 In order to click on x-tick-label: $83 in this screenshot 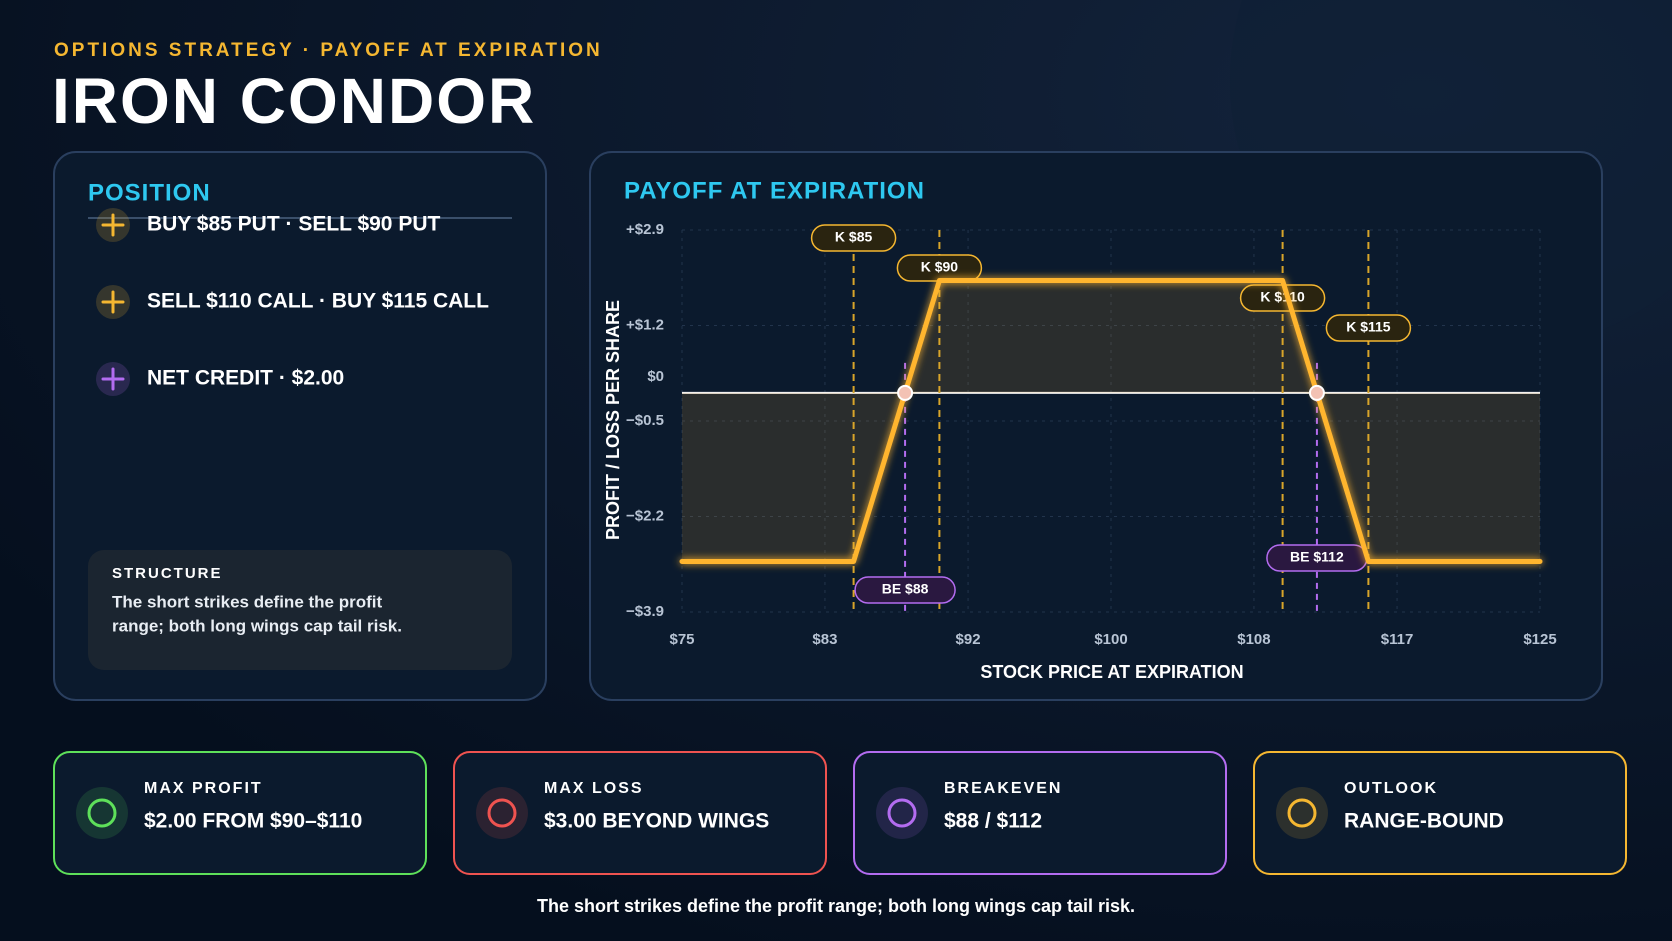, I will do `click(824, 639)`.